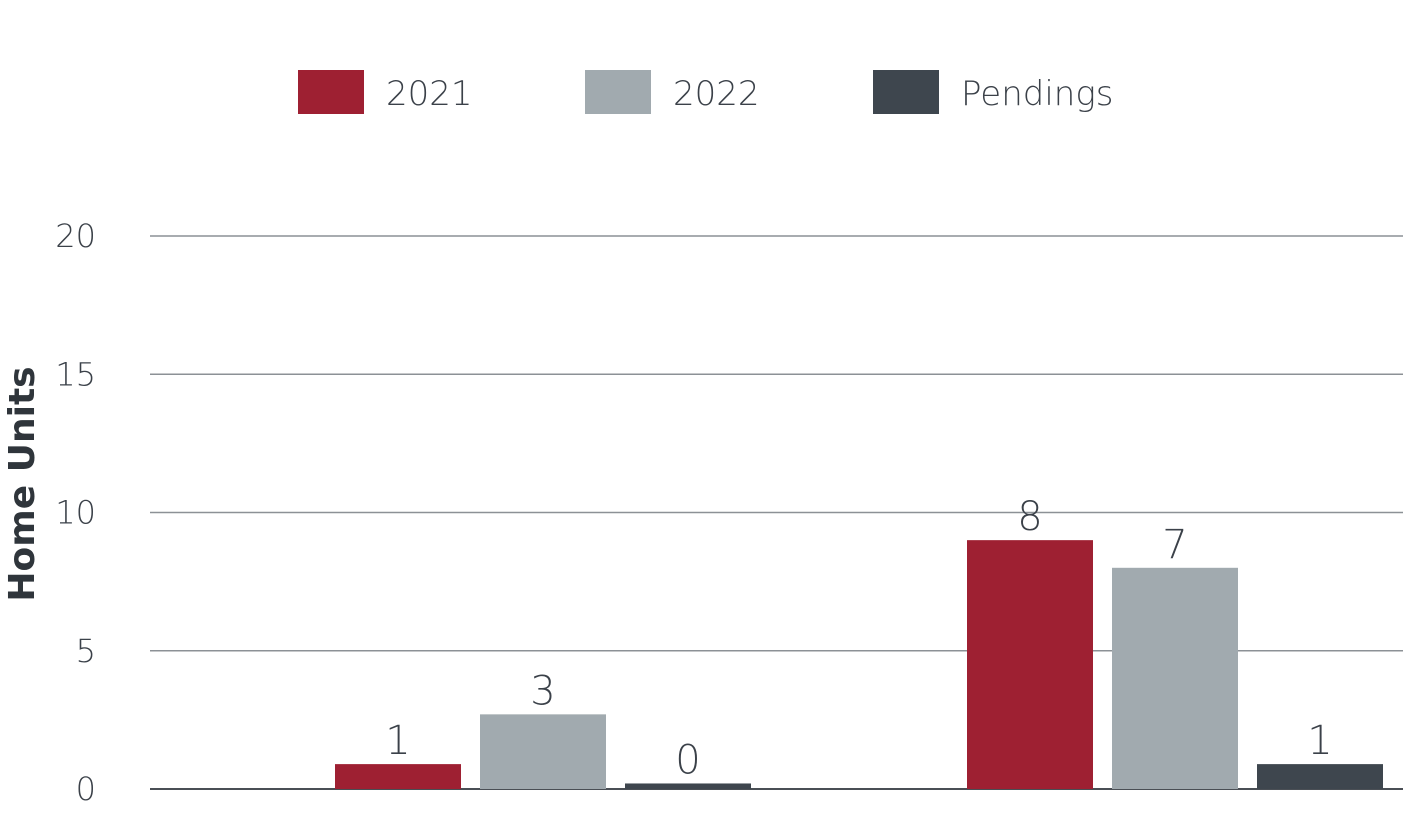 The width and height of the screenshot is (1405, 826). What do you see at coordinates (22, 483) in the screenshot?
I see `y-axis-title: Home Units` at bounding box center [22, 483].